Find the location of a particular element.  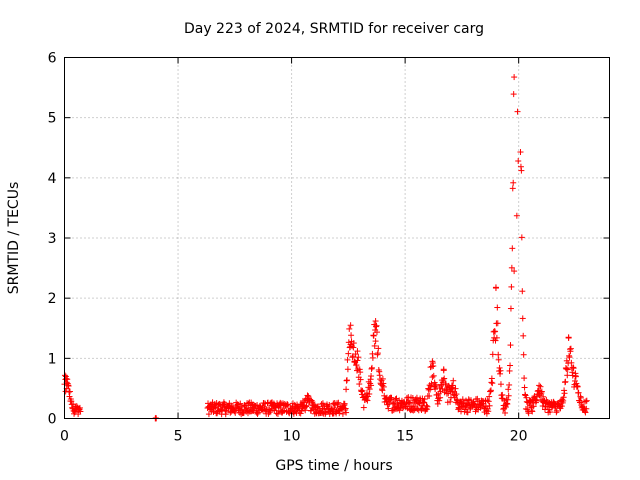

x-tick-label: 5 is located at coordinates (178, 437).